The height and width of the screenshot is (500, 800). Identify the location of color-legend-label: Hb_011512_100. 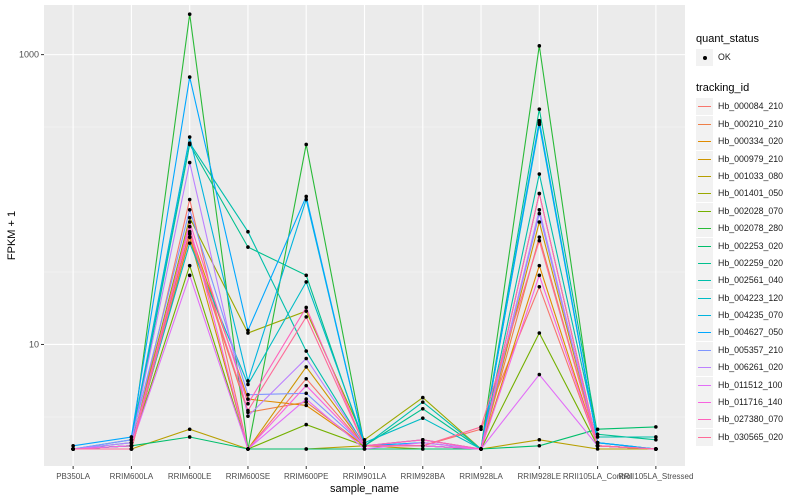
(750, 384).